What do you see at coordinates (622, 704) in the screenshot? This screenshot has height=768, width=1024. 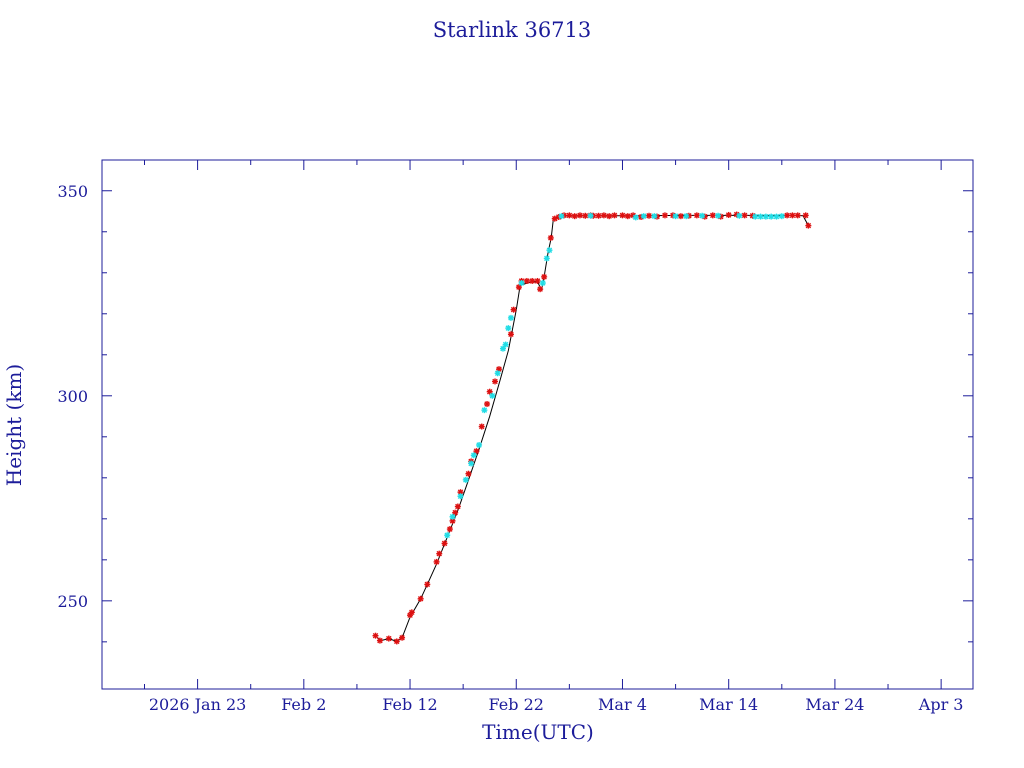 I see `x-tick-label: Mar 4` at bounding box center [622, 704].